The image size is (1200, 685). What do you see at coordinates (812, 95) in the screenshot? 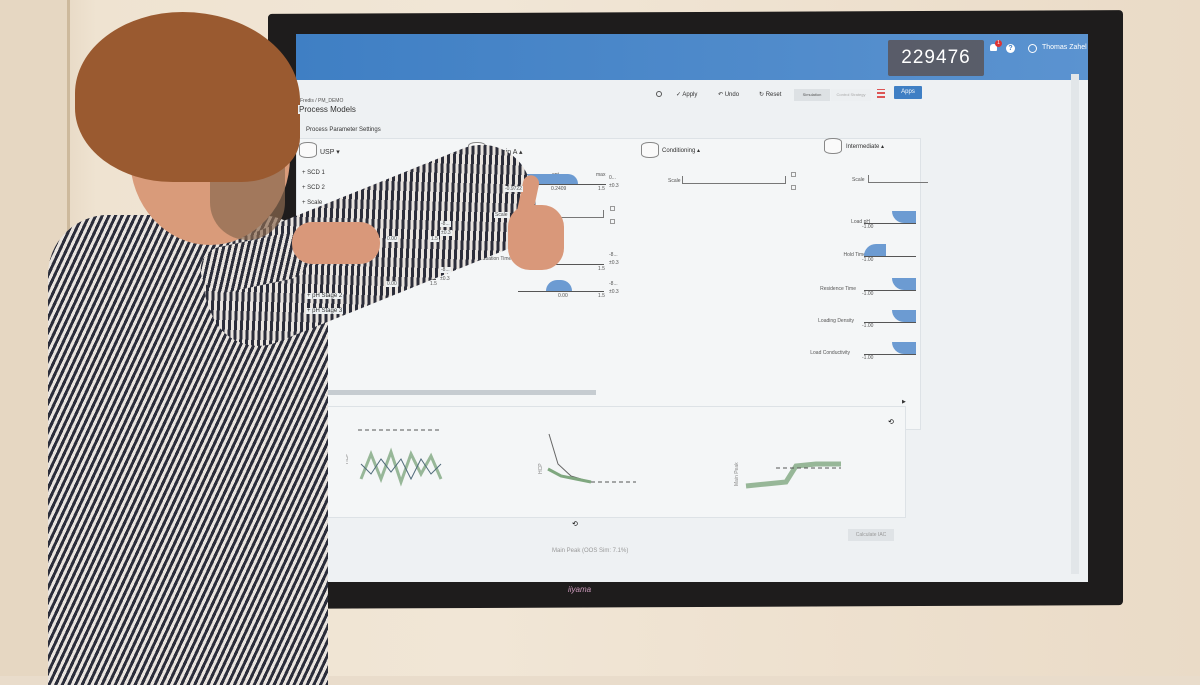
I see `simulation-toggle: Simulation` at bounding box center [812, 95].